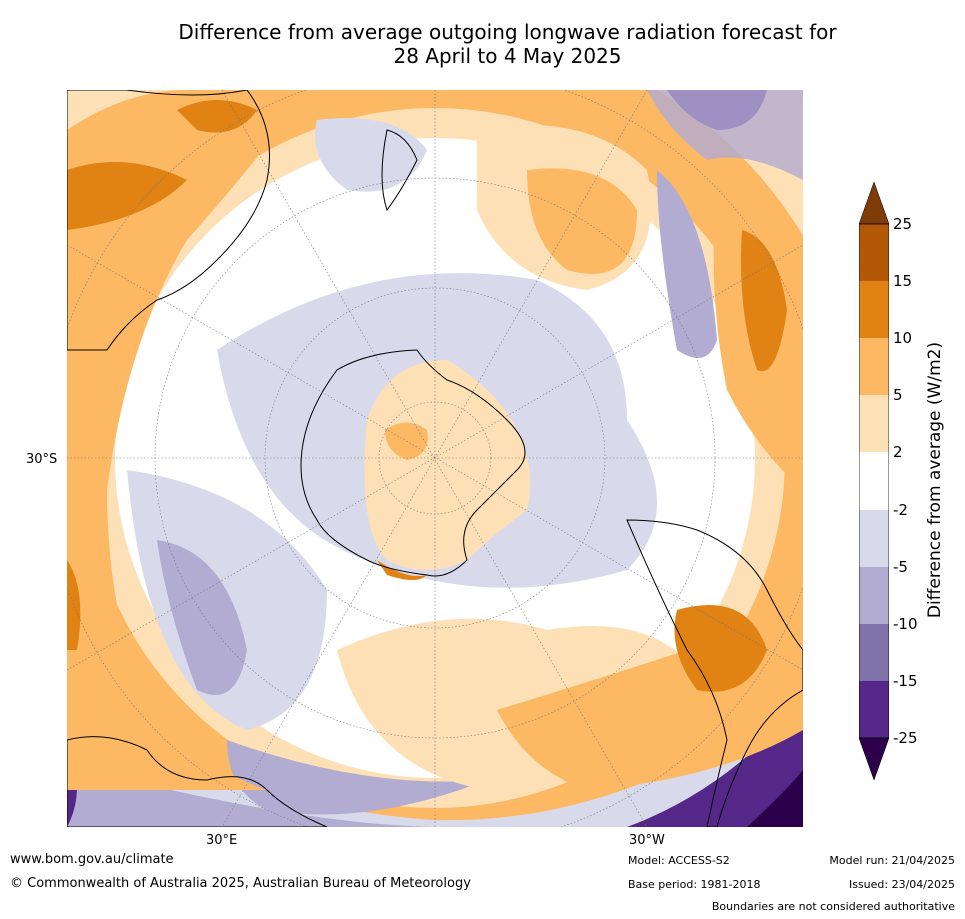  Describe the element at coordinates (202, 617) in the screenshot. I see `purple-west` at that location.